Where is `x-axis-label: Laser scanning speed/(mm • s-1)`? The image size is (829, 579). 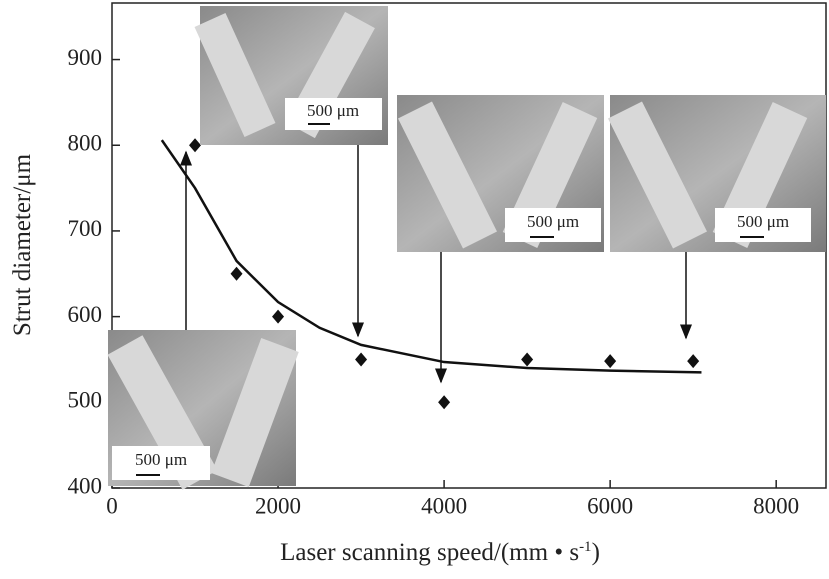
x-axis-label: Laser scanning speed/(mm • s-1) is located at coordinates (440, 552).